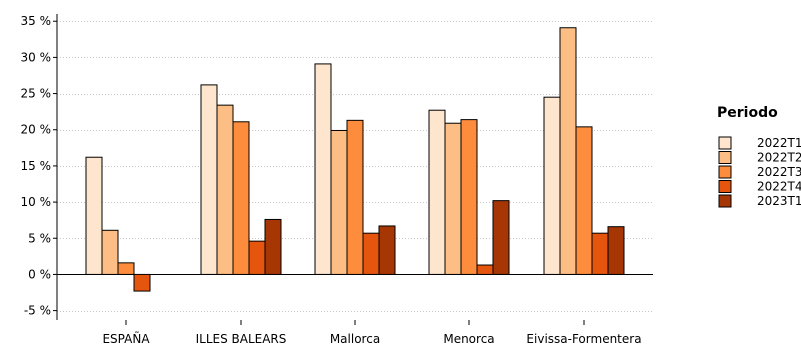 The height and width of the screenshot is (354, 801). What do you see at coordinates (36, 57) in the screenshot?
I see `y-tick-label: 30 %` at bounding box center [36, 57].